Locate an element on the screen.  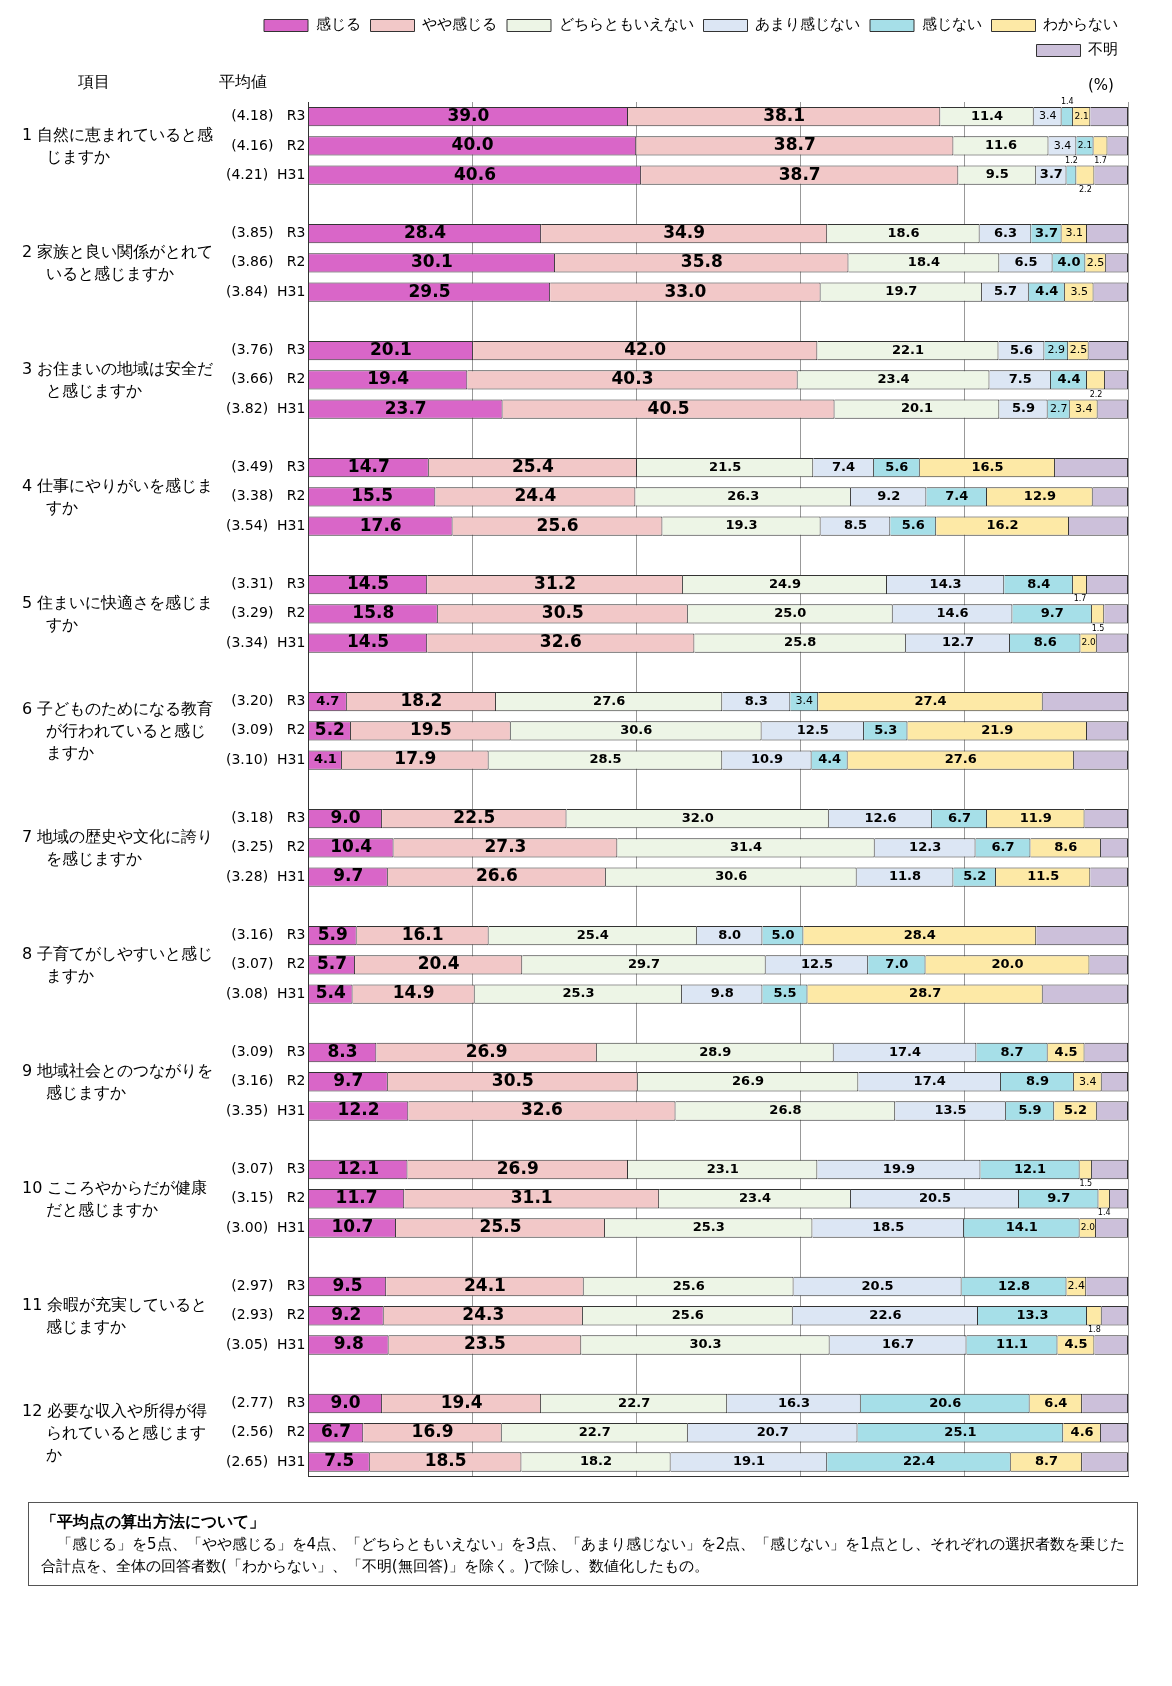
data-label: 25.8 is located at coordinates (800, 642).